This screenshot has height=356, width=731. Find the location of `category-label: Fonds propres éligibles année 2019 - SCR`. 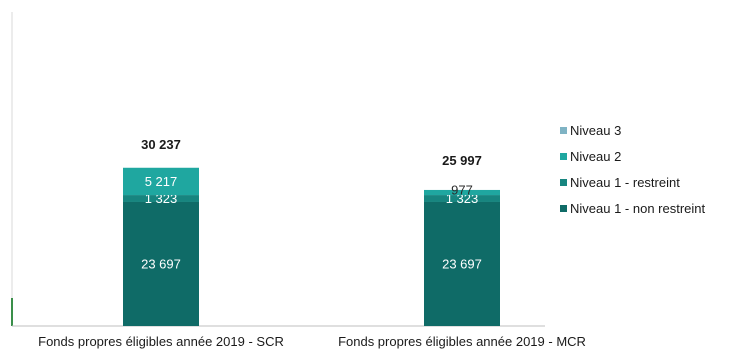

category-label: Fonds propres éligibles année 2019 - SCR is located at coordinates (161, 341).